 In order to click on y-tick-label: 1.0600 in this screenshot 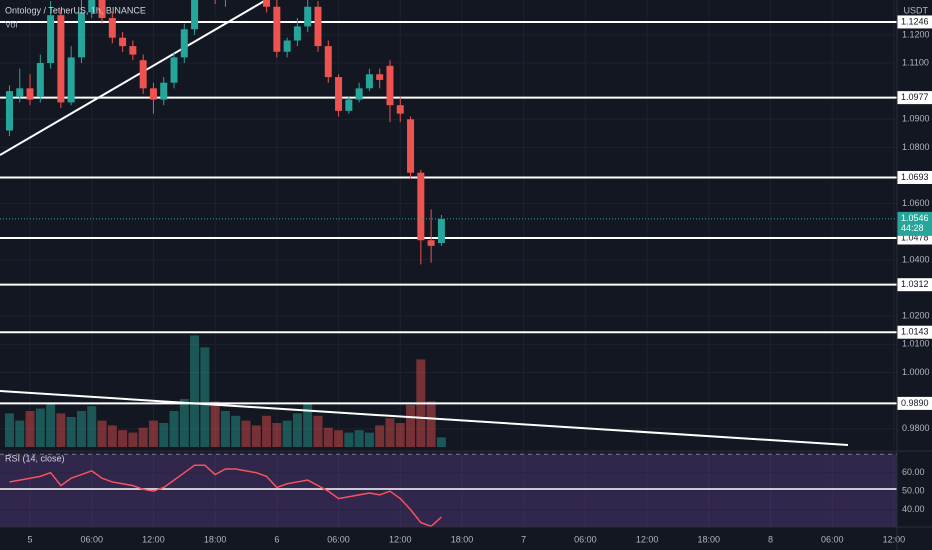, I will do `click(916, 203)`.